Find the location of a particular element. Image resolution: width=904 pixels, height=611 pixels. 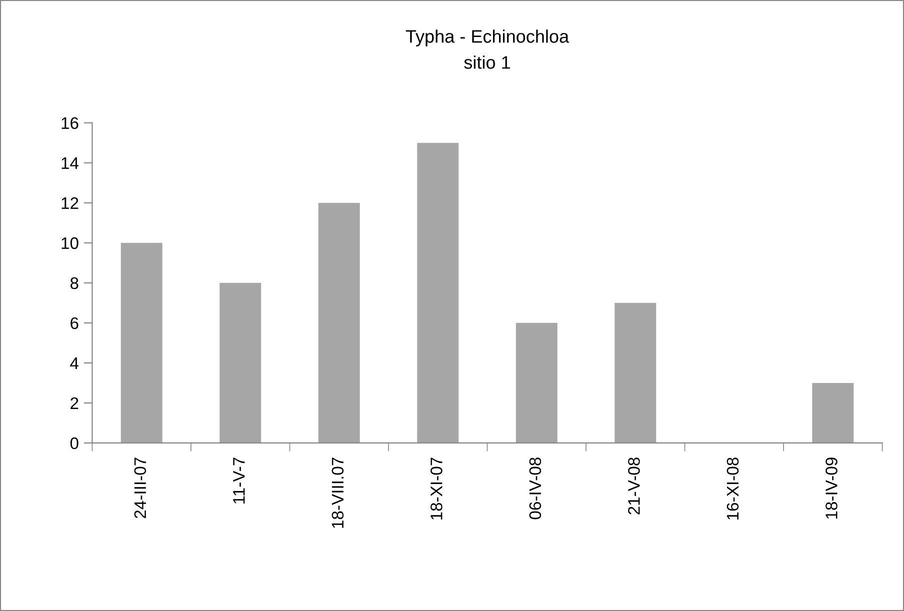

x-tick-label: 06-IV-08 is located at coordinates (535, 489).